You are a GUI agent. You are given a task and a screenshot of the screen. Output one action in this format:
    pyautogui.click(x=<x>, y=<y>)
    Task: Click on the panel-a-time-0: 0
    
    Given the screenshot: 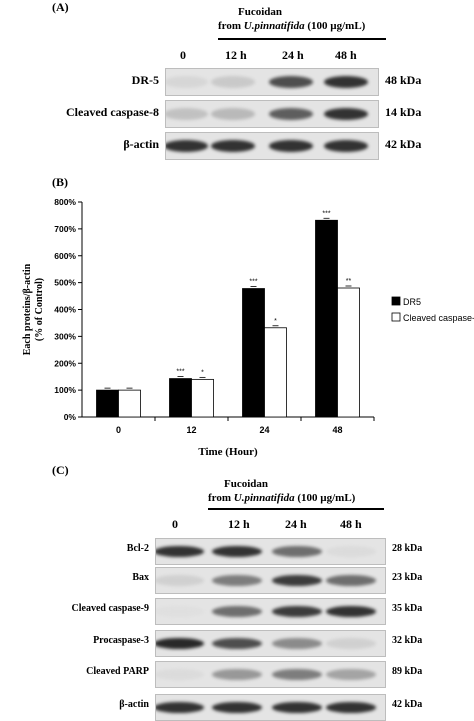 What is the action you would take?
    pyautogui.click(x=183, y=55)
    